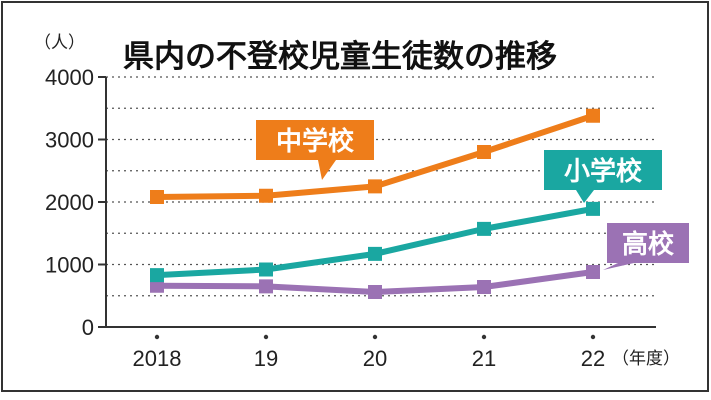  I want to click on x-tick-label-19: 19, so click(266, 358).